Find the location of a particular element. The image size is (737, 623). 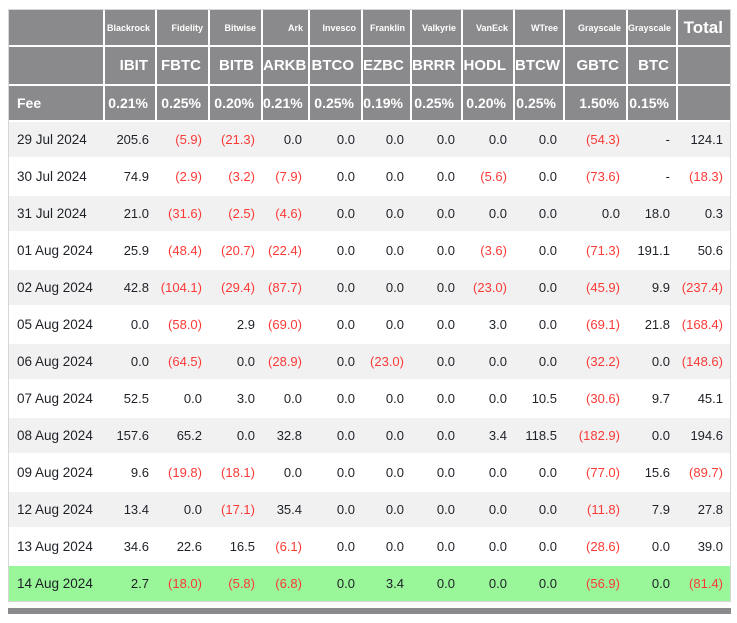

issuer-header-cell: Franklin is located at coordinates (387, 28).